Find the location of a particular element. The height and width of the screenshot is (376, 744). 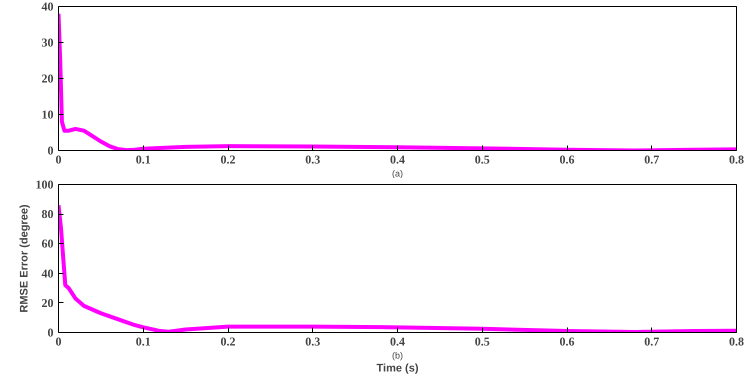

y-tick-label: 80 is located at coordinates (48, 214).